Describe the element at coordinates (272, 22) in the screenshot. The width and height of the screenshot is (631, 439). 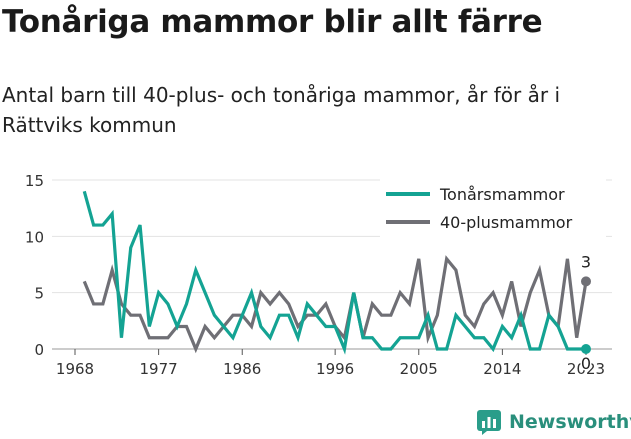
I see `chart-title: Tonåriga mammor blir allt färre` at that location.